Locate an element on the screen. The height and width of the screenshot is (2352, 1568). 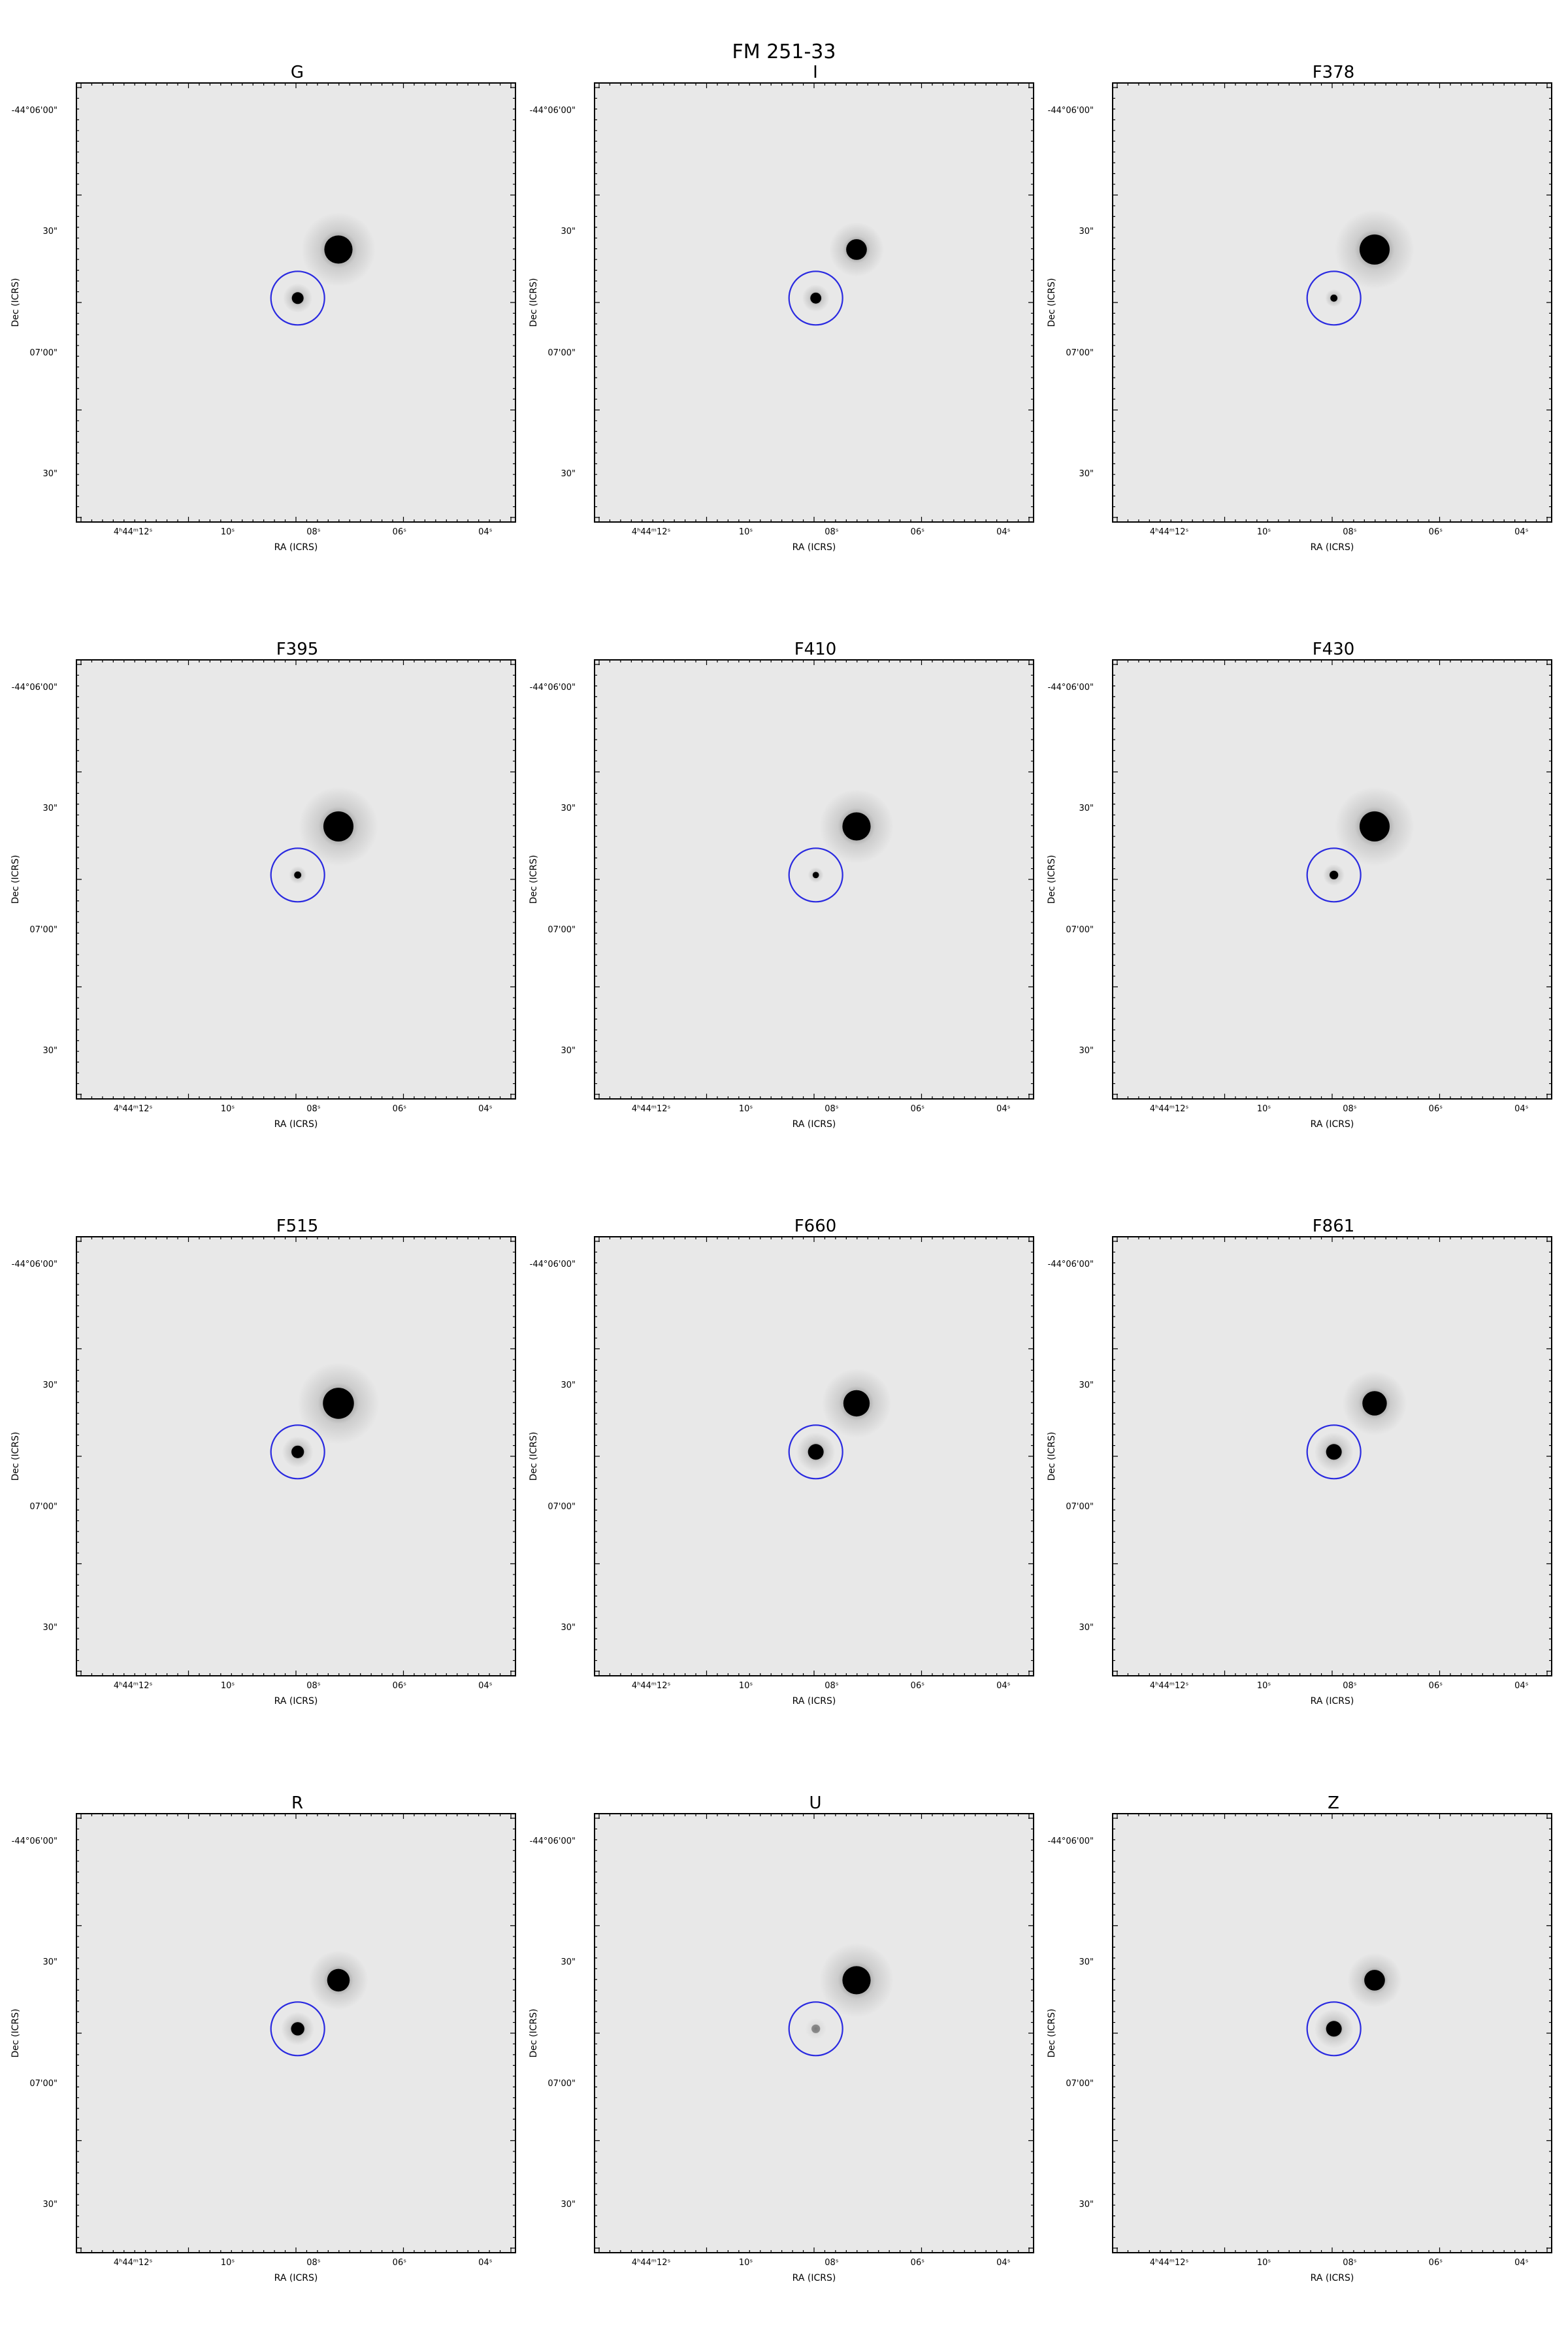
panel-title: Z is located at coordinates (1333, 1803).